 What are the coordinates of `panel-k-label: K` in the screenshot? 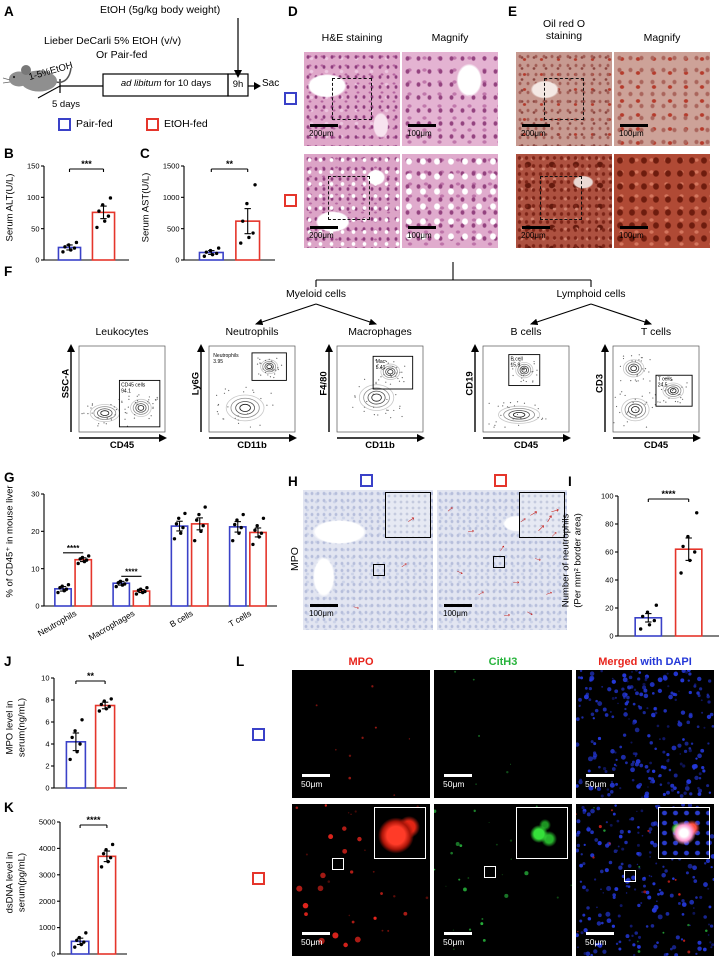 It's located at (9, 807).